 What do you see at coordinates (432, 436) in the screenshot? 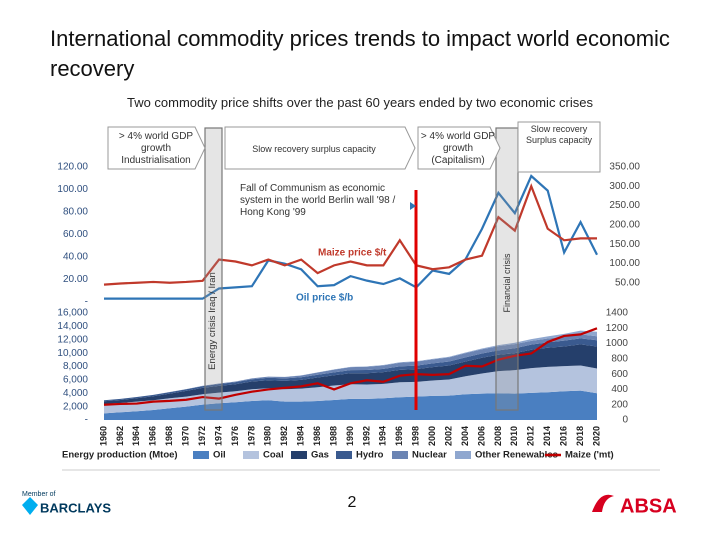
I see `x-tick-label: 2000` at bounding box center [432, 436].